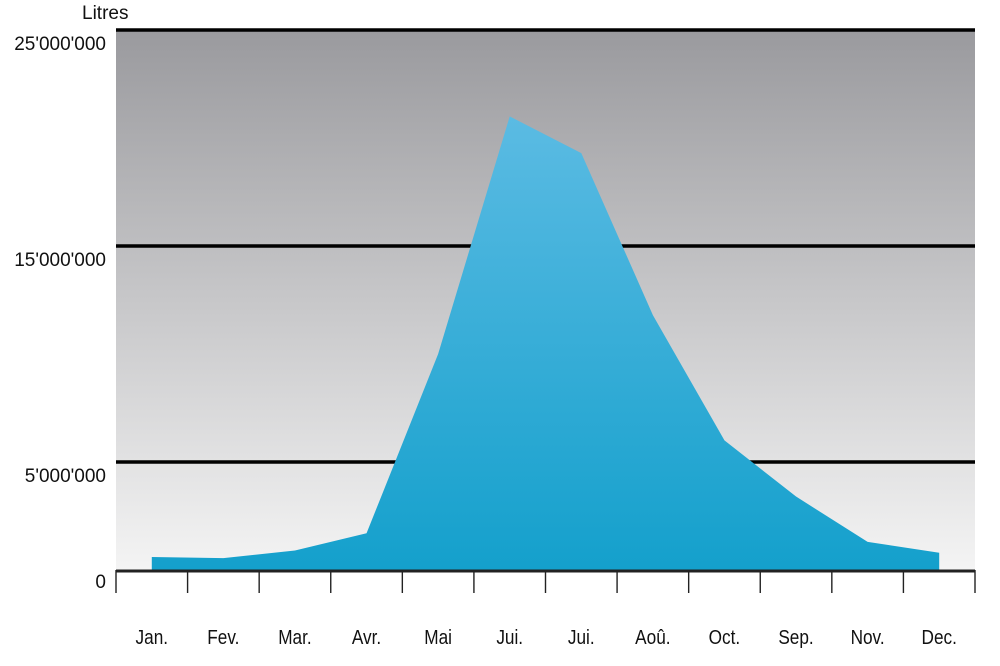  I want to click on x-tick-label-3: Avr., so click(366, 637).